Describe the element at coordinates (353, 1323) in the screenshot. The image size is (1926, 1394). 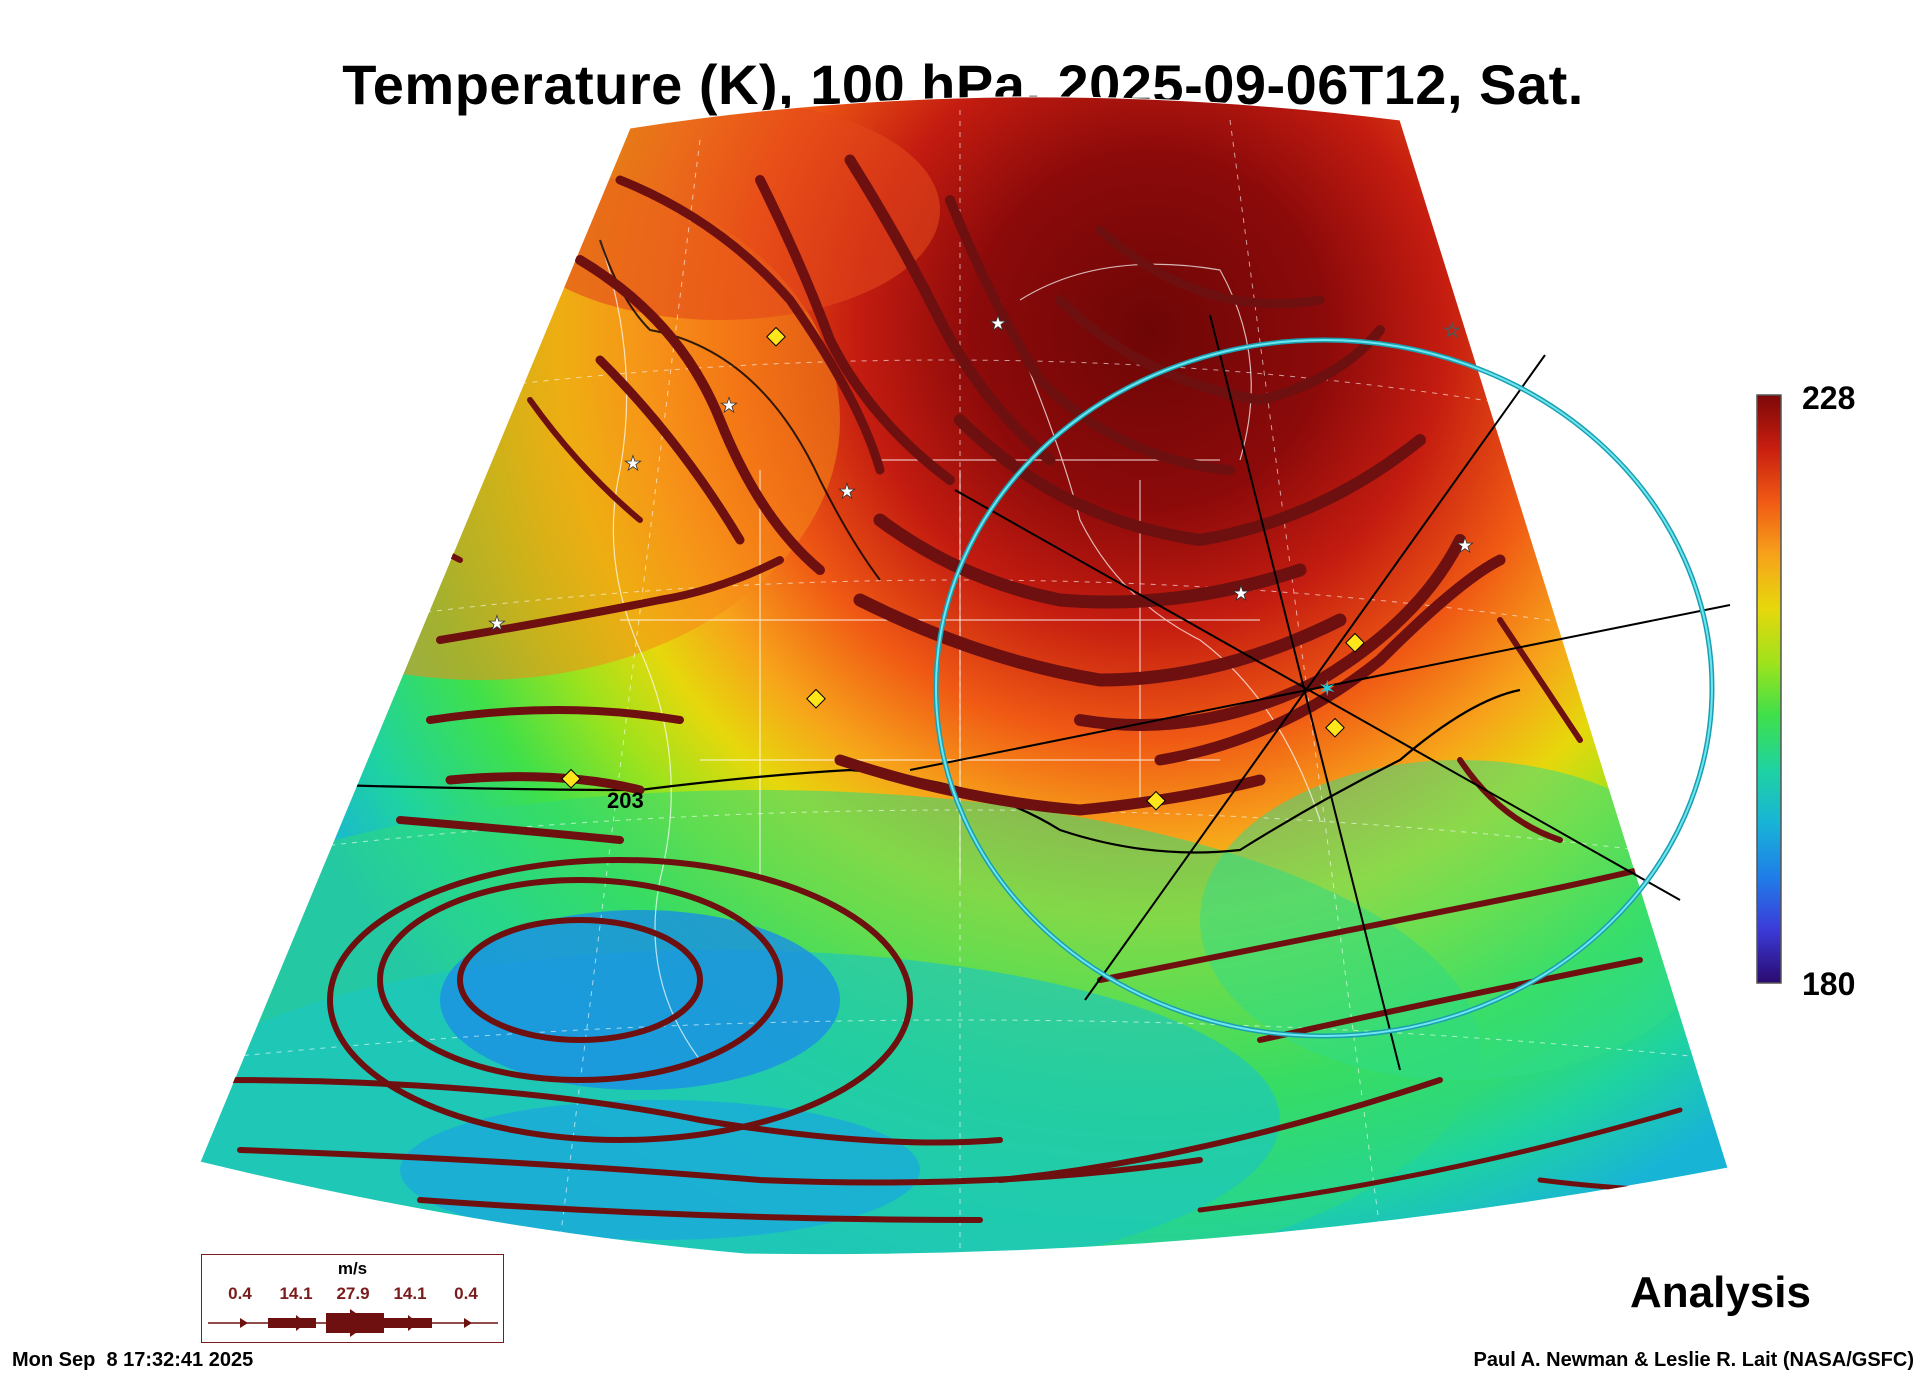
I see `wind-legend-arrows` at that location.